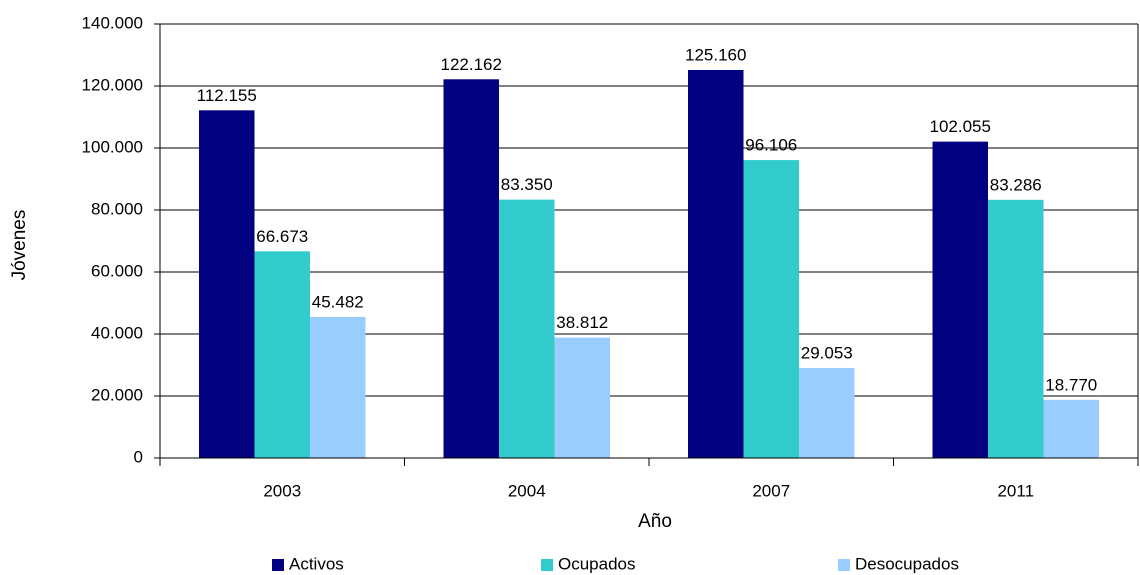 Image resolution: width=1140 pixels, height=575 pixels. What do you see at coordinates (597, 563) in the screenshot?
I see `legend-label: Ocupados` at bounding box center [597, 563].